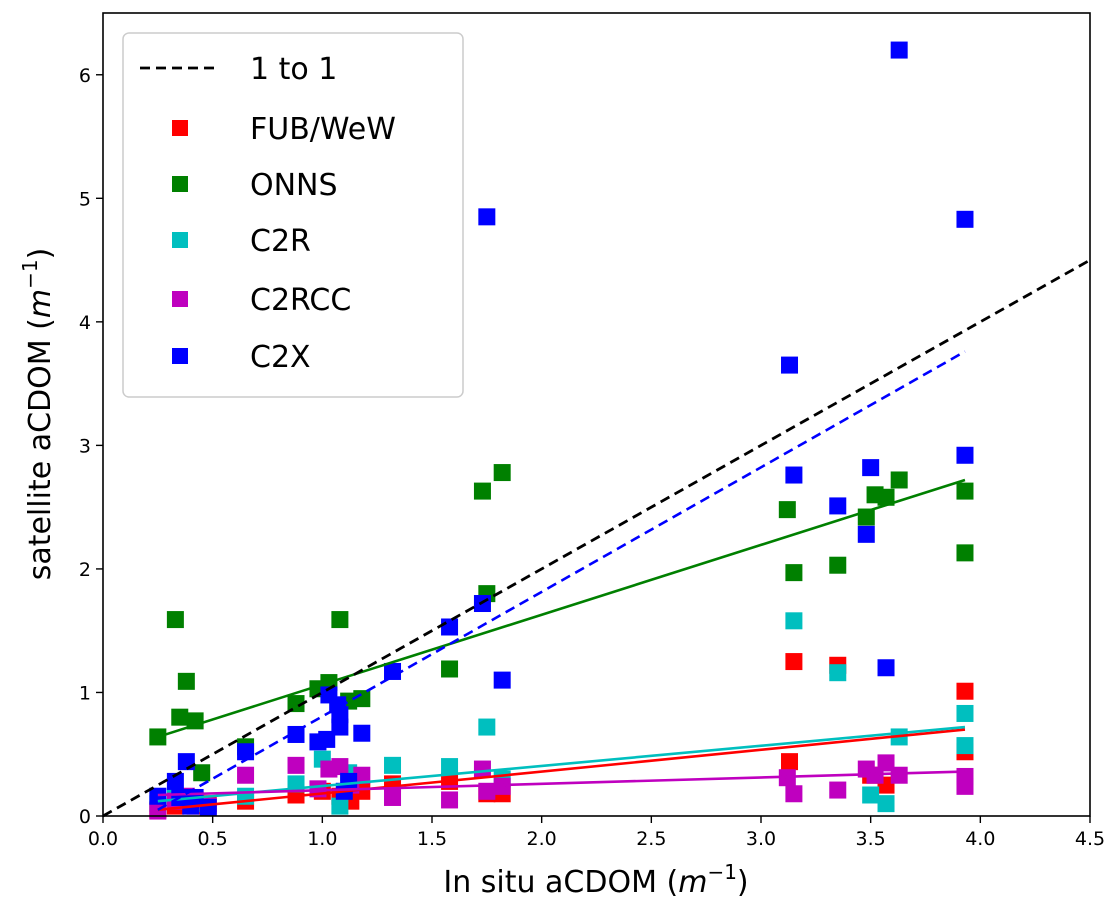 Image resolution: width=1113 pixels, height=912 pixels. Describe the element at coordinates (294, 185) in the screenshot. I see `legend-label-1: ONNS` at that location.